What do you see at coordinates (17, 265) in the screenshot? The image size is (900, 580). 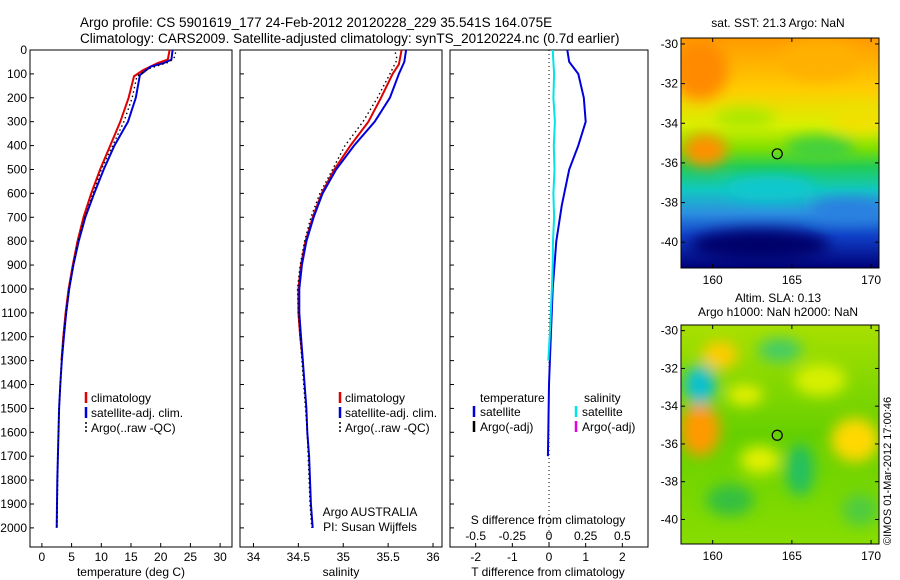 I see `y-tick-label: 900` at bounding box center [17, 265].